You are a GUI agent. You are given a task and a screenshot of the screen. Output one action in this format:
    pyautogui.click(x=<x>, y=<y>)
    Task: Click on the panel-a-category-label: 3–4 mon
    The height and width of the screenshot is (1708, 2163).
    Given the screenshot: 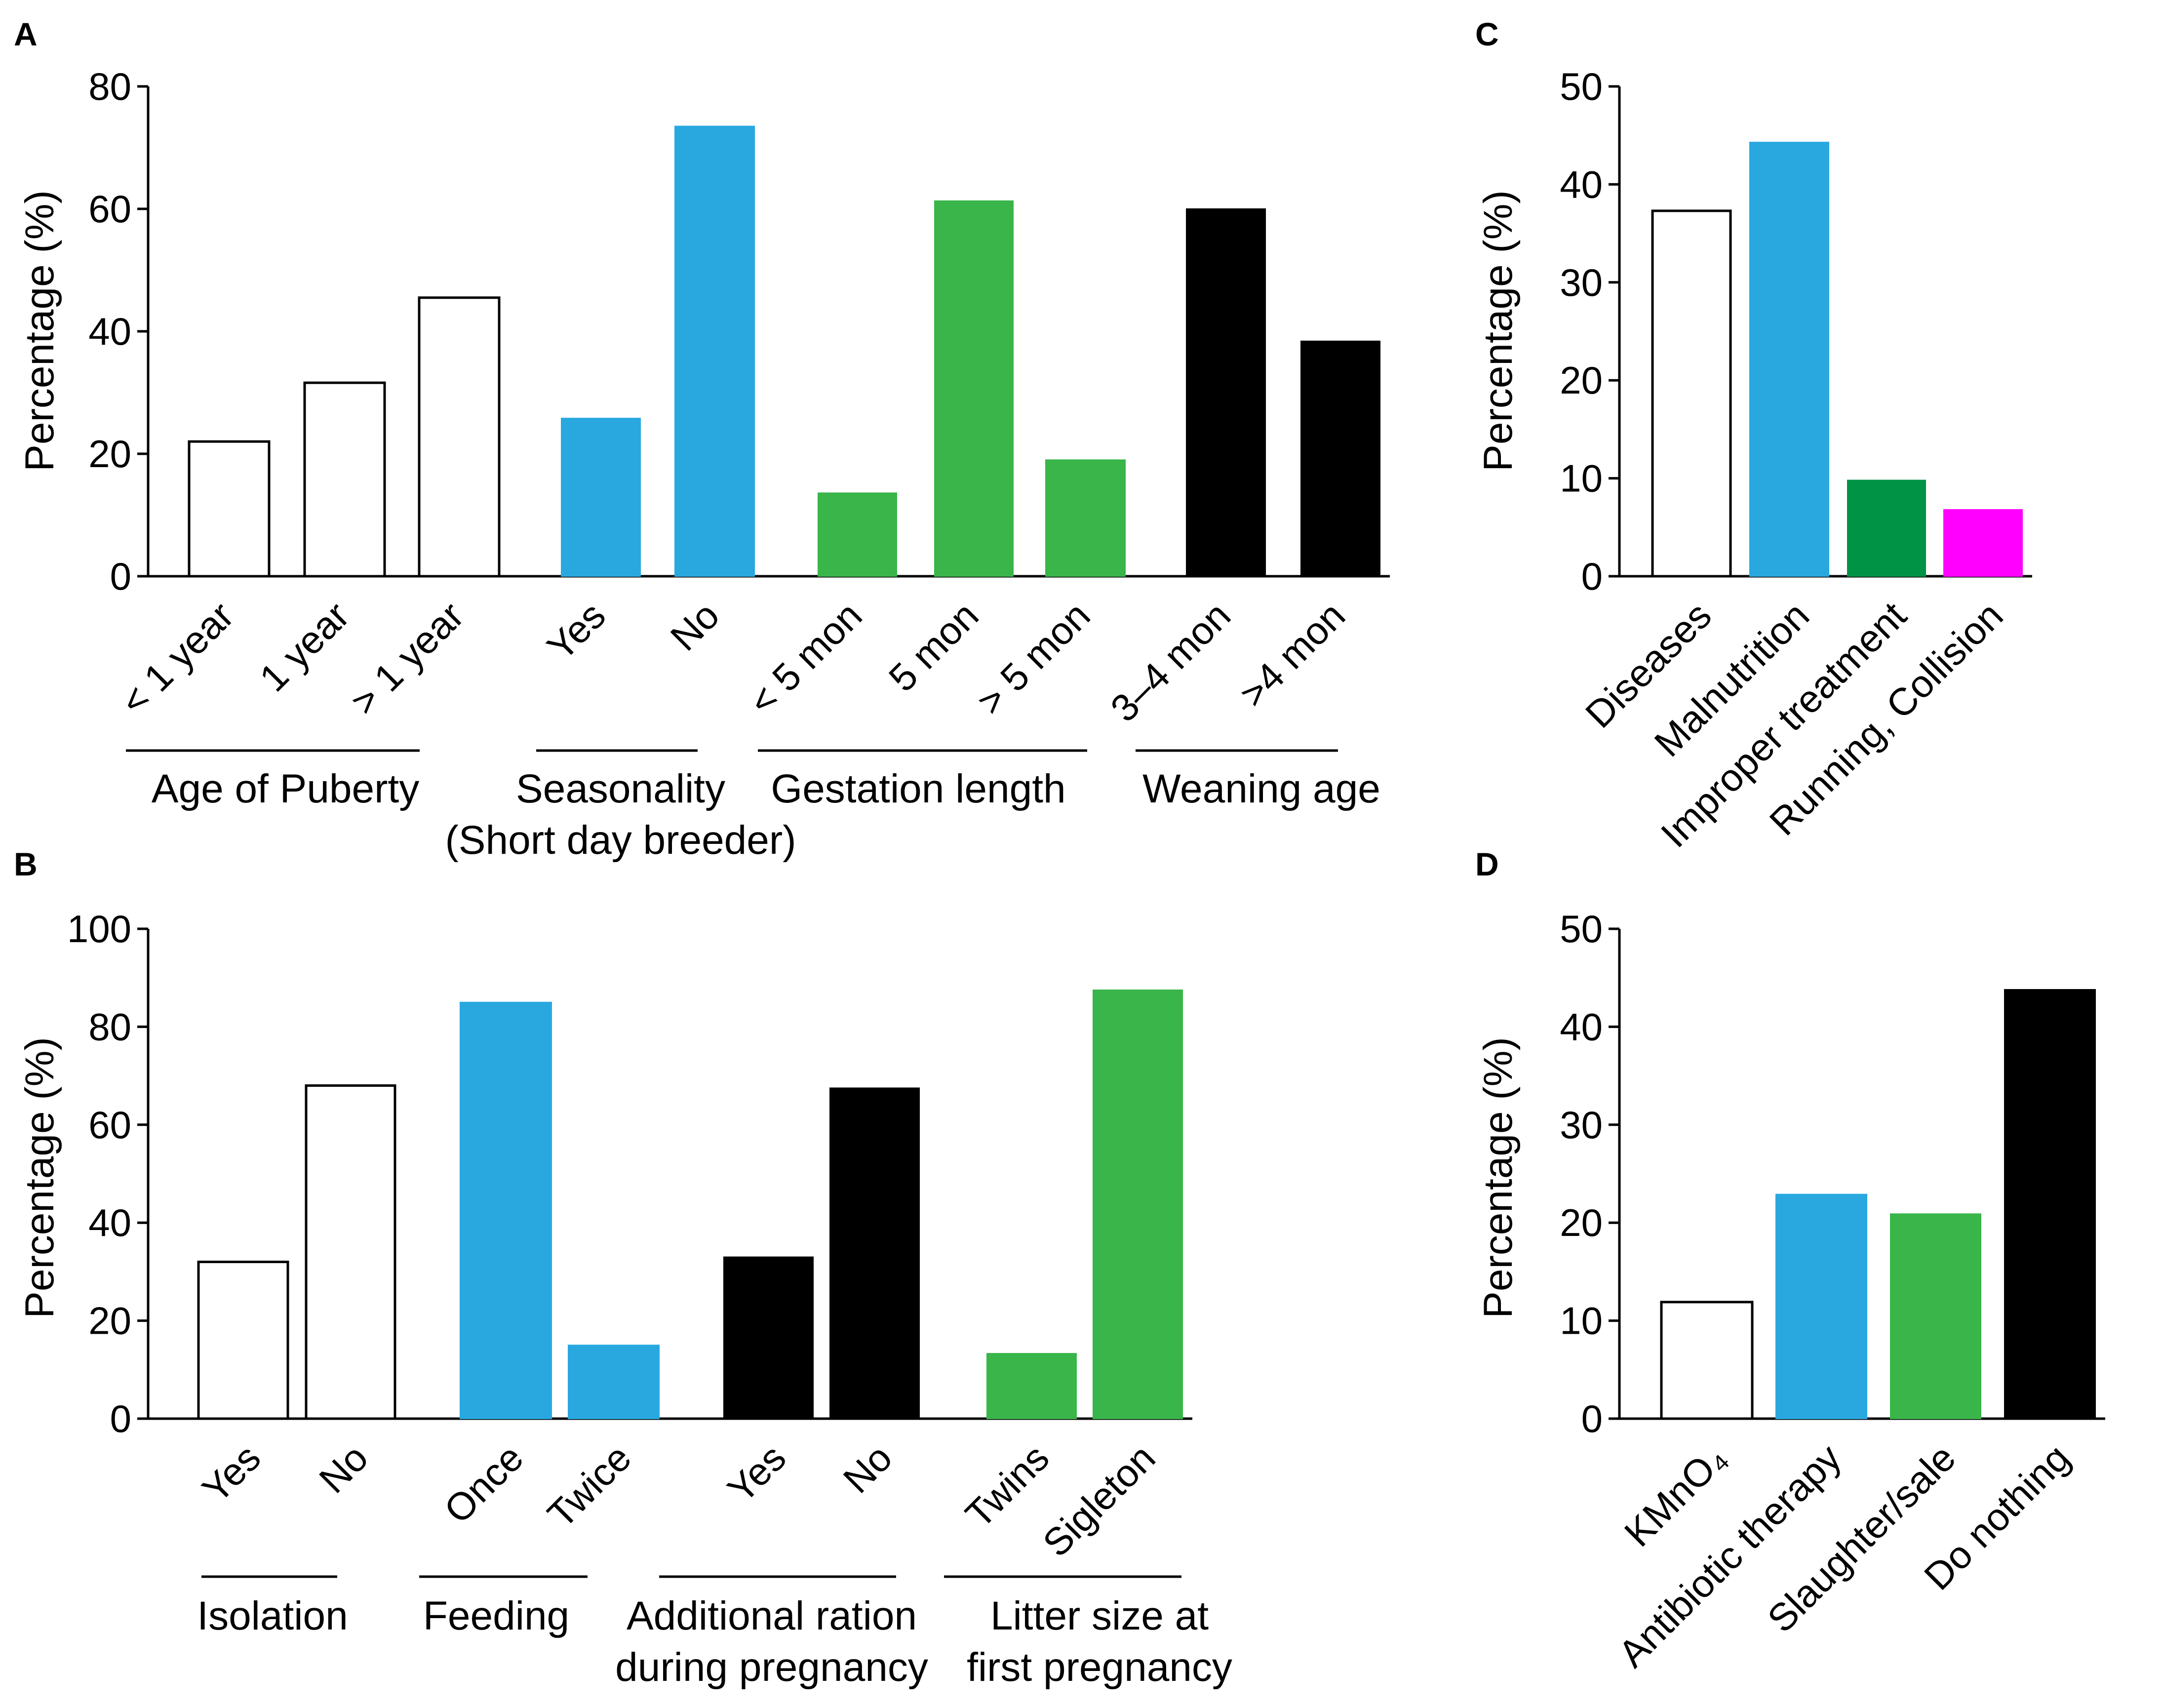 What is the action you would take?
    pyautogui.click(x=1170, y=662)
    